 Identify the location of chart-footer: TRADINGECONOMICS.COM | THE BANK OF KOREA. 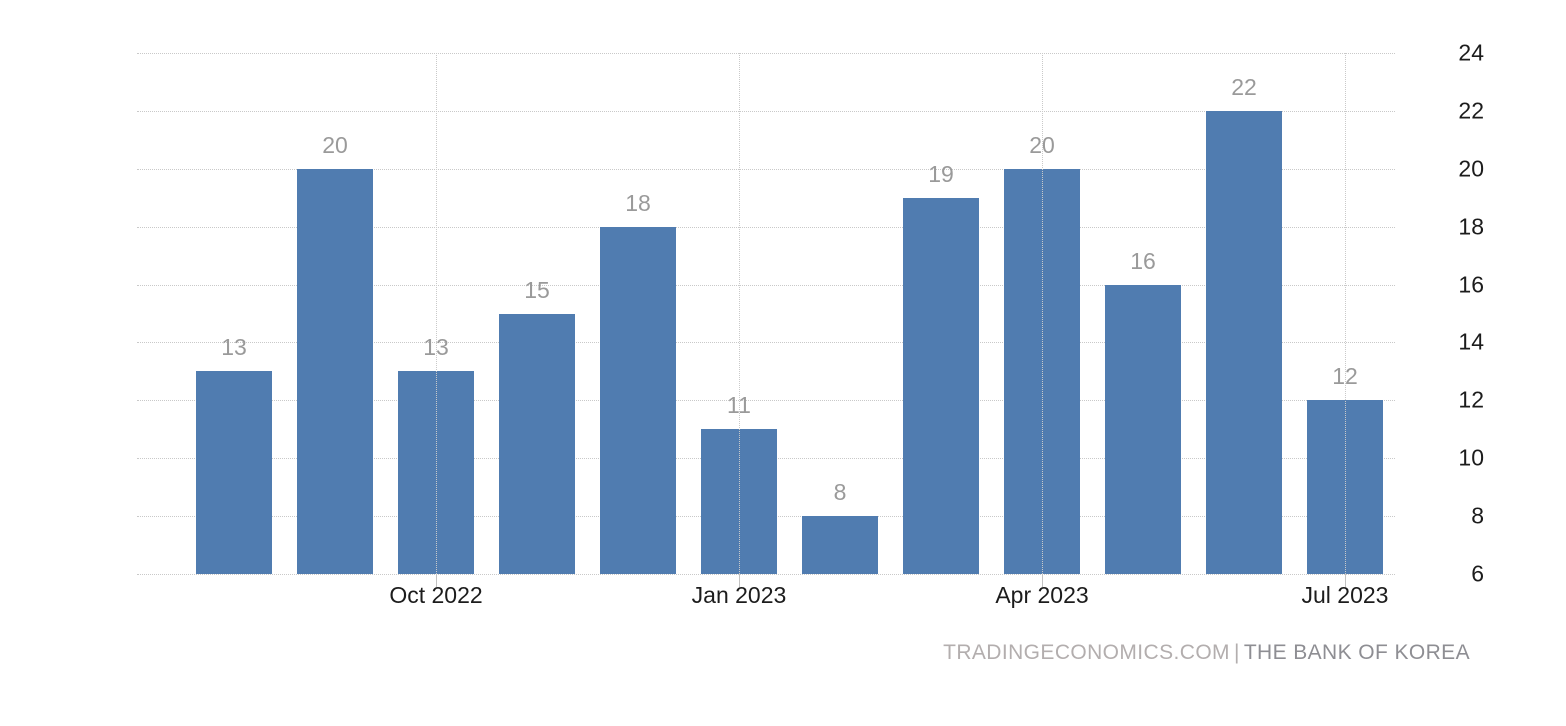
(1206, 653).